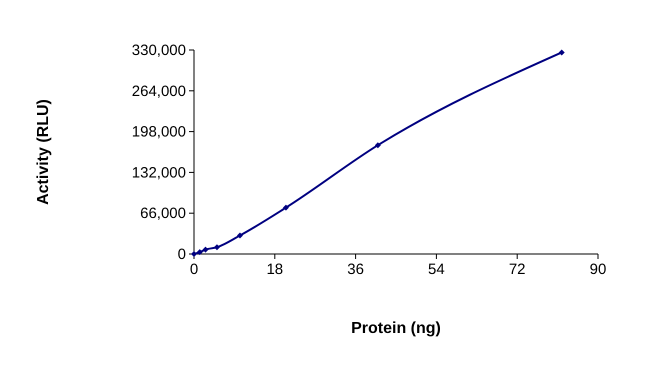 This screenshot has width=650, height=376. What do you see at coordinates (43, 152) in the screenshot?
I see `y-axis-title: Activity (RLU)` at bounding box center [43, 152].